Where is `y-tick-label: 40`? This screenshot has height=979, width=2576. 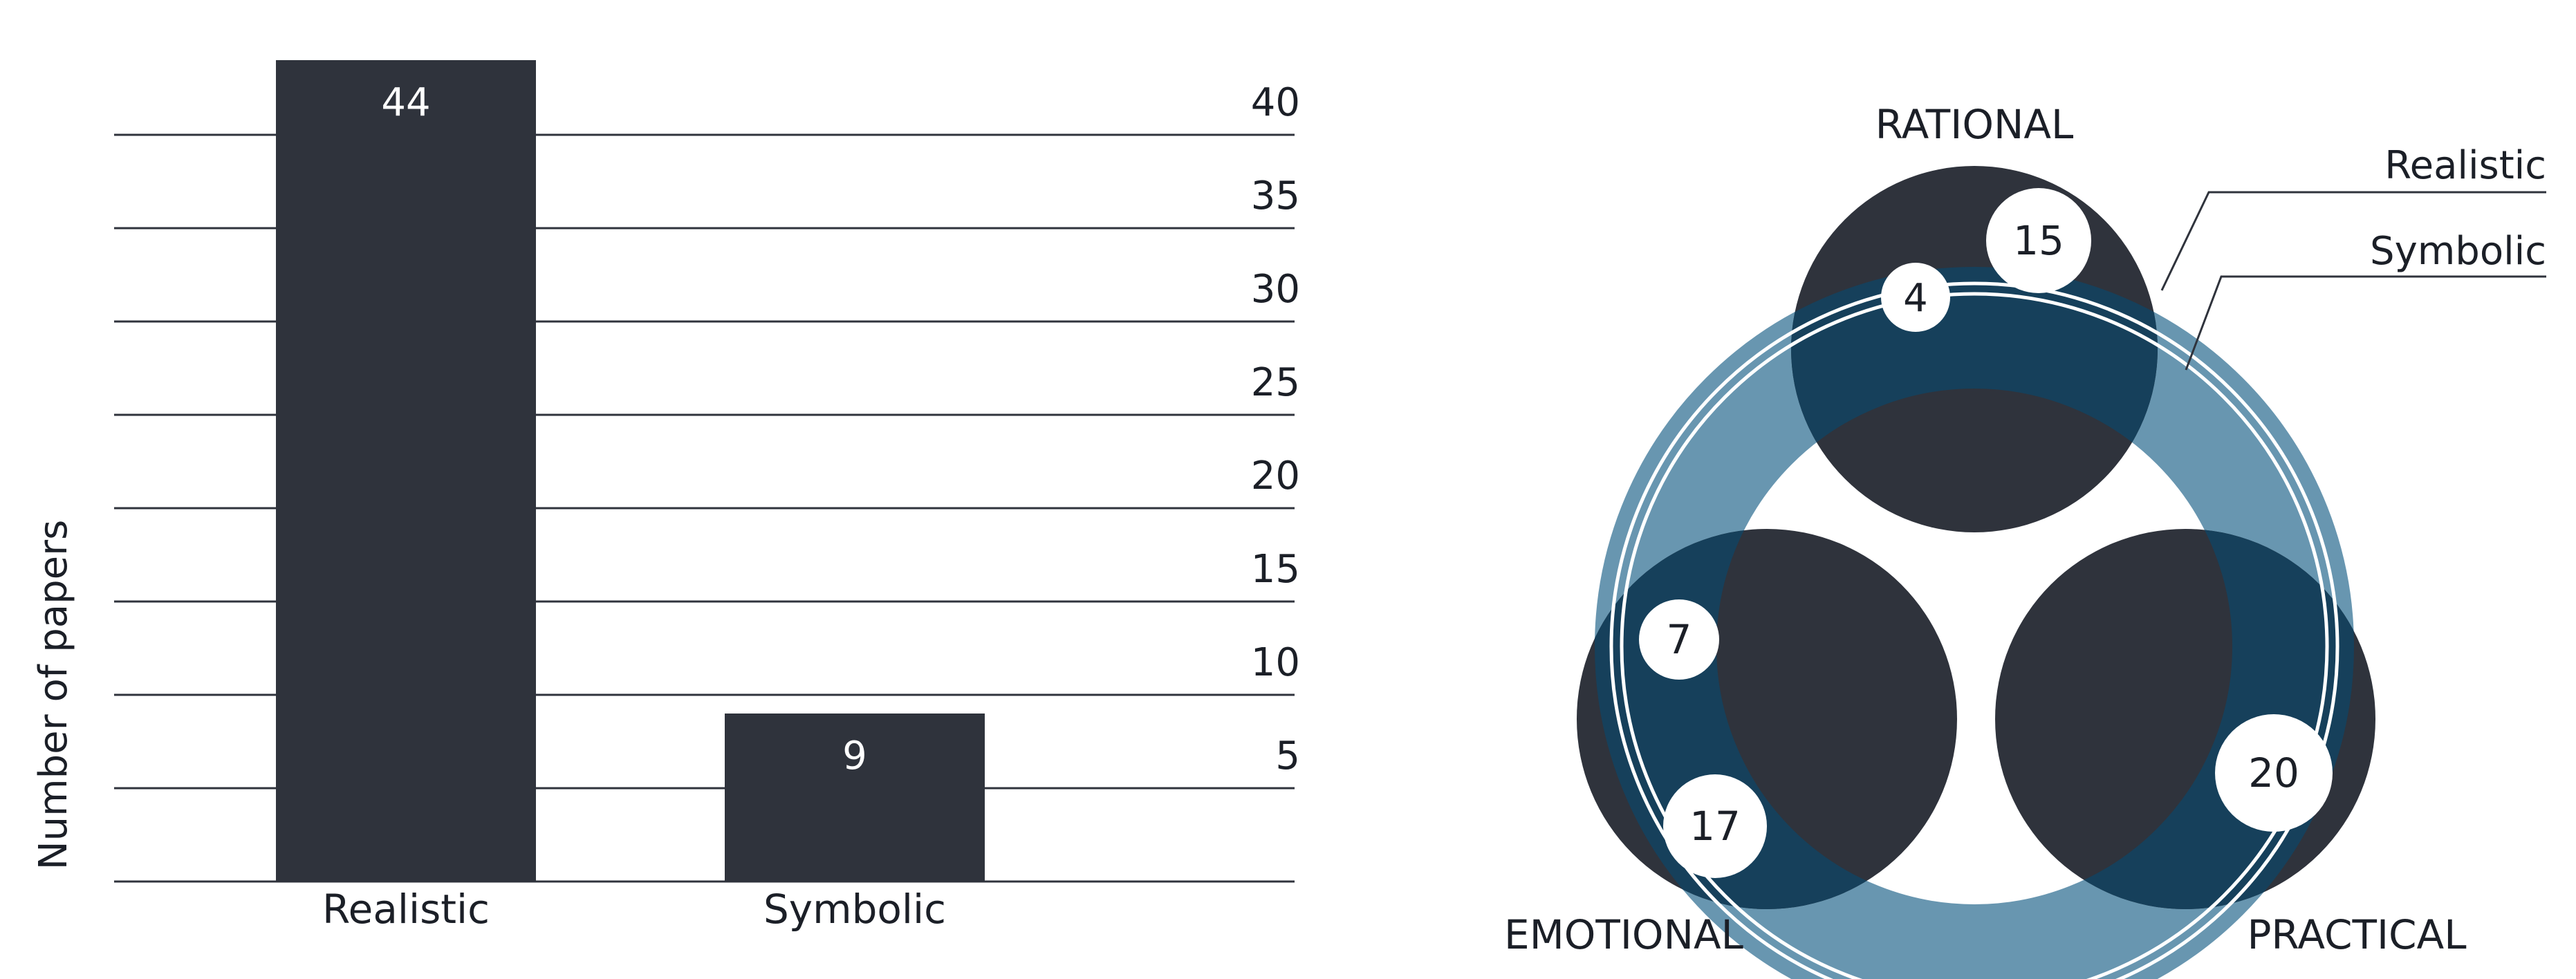 y-tick-label: 40 is located at coordinates (1276, 102).